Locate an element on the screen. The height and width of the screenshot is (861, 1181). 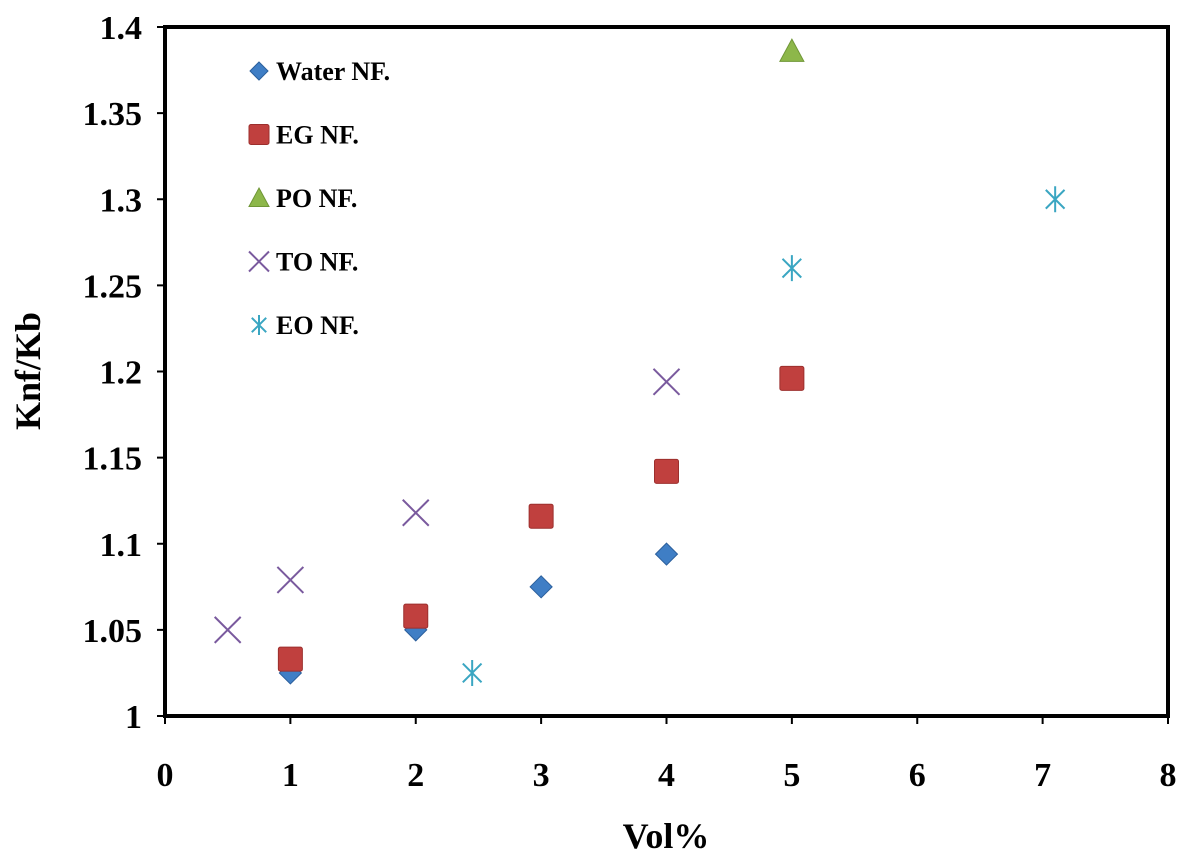
x-tick-label: 6 is located at coordinates (917, 775).